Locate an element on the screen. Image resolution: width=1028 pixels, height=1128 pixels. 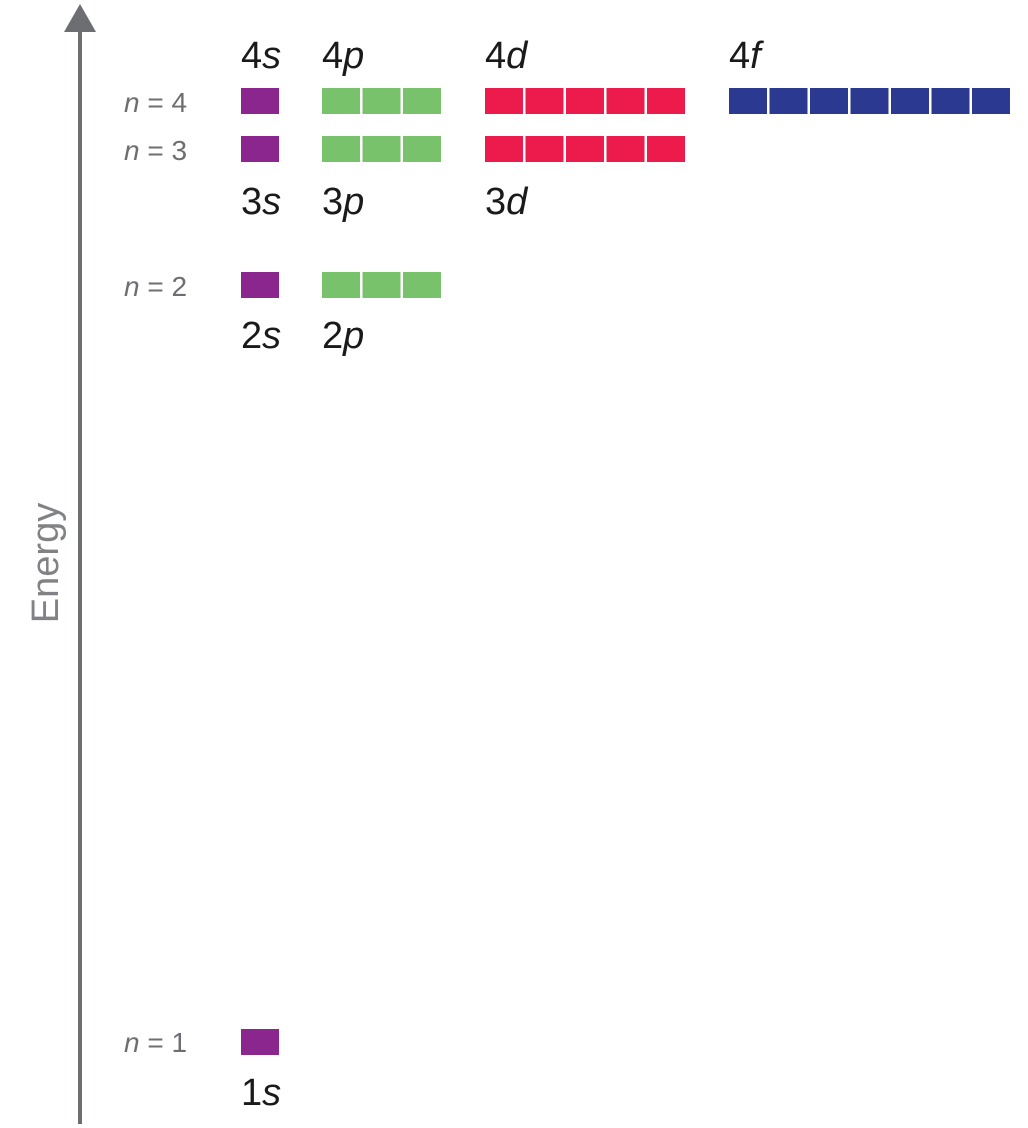
level-label-n1-eq: = 1 is located at coordinates (163, 1042).